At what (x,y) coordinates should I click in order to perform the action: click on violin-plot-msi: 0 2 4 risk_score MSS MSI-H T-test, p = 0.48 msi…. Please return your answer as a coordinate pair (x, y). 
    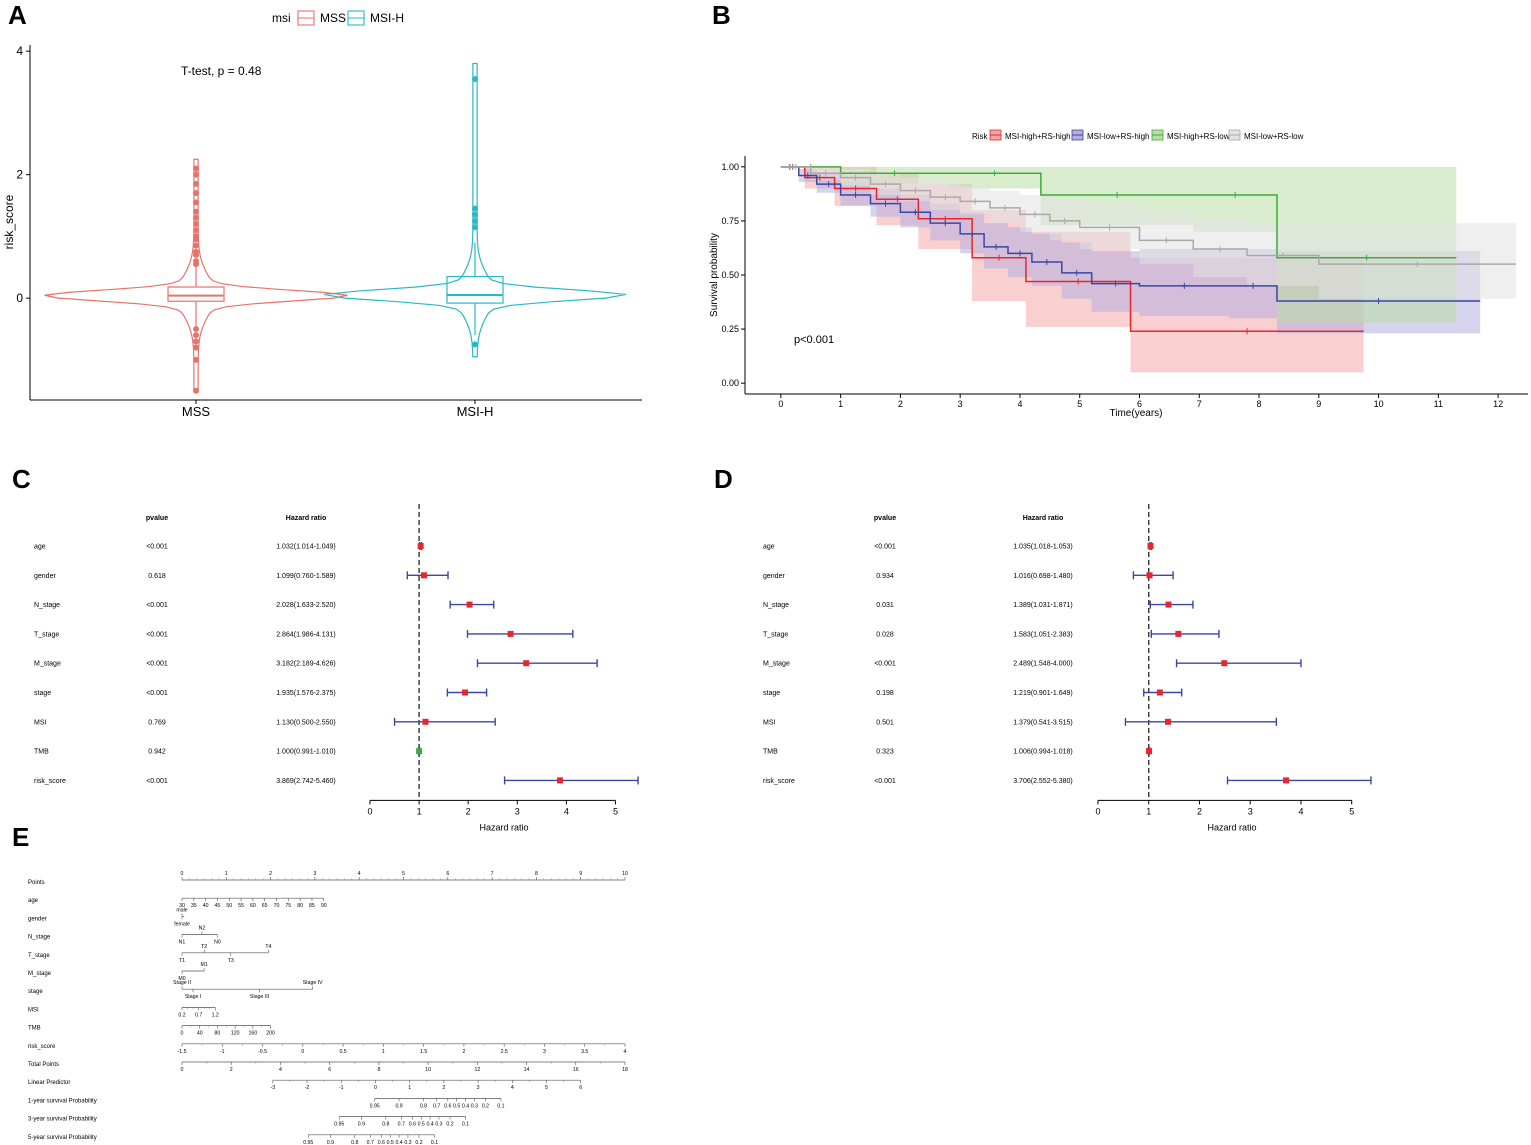
    Looking at the image, I should click on (322, 214).